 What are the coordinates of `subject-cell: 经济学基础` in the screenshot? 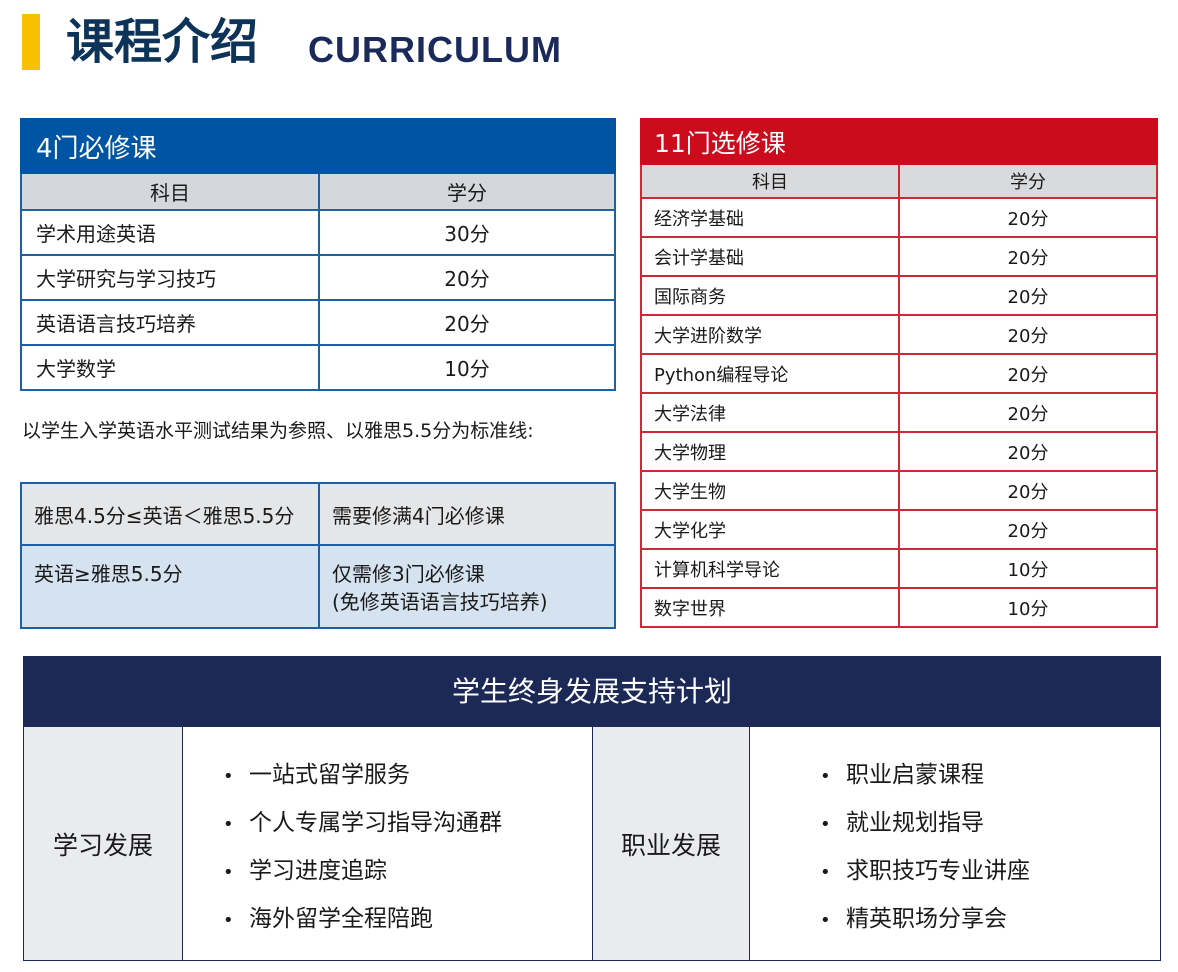 It's located at (770, 217).